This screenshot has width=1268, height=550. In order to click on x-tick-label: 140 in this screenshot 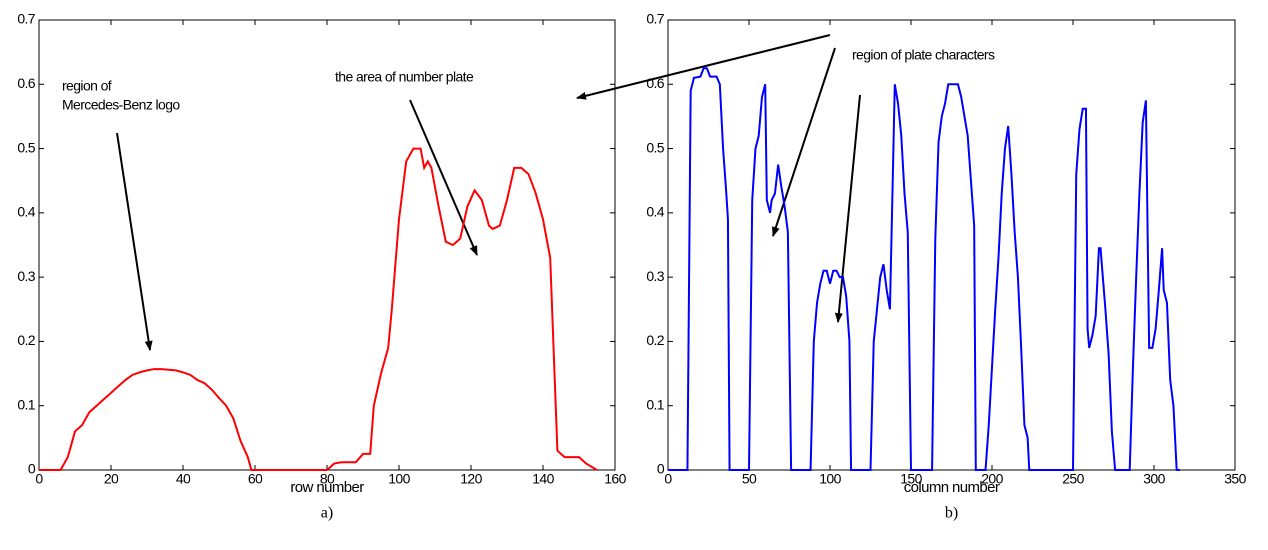, I will do `click(543, 479)`.